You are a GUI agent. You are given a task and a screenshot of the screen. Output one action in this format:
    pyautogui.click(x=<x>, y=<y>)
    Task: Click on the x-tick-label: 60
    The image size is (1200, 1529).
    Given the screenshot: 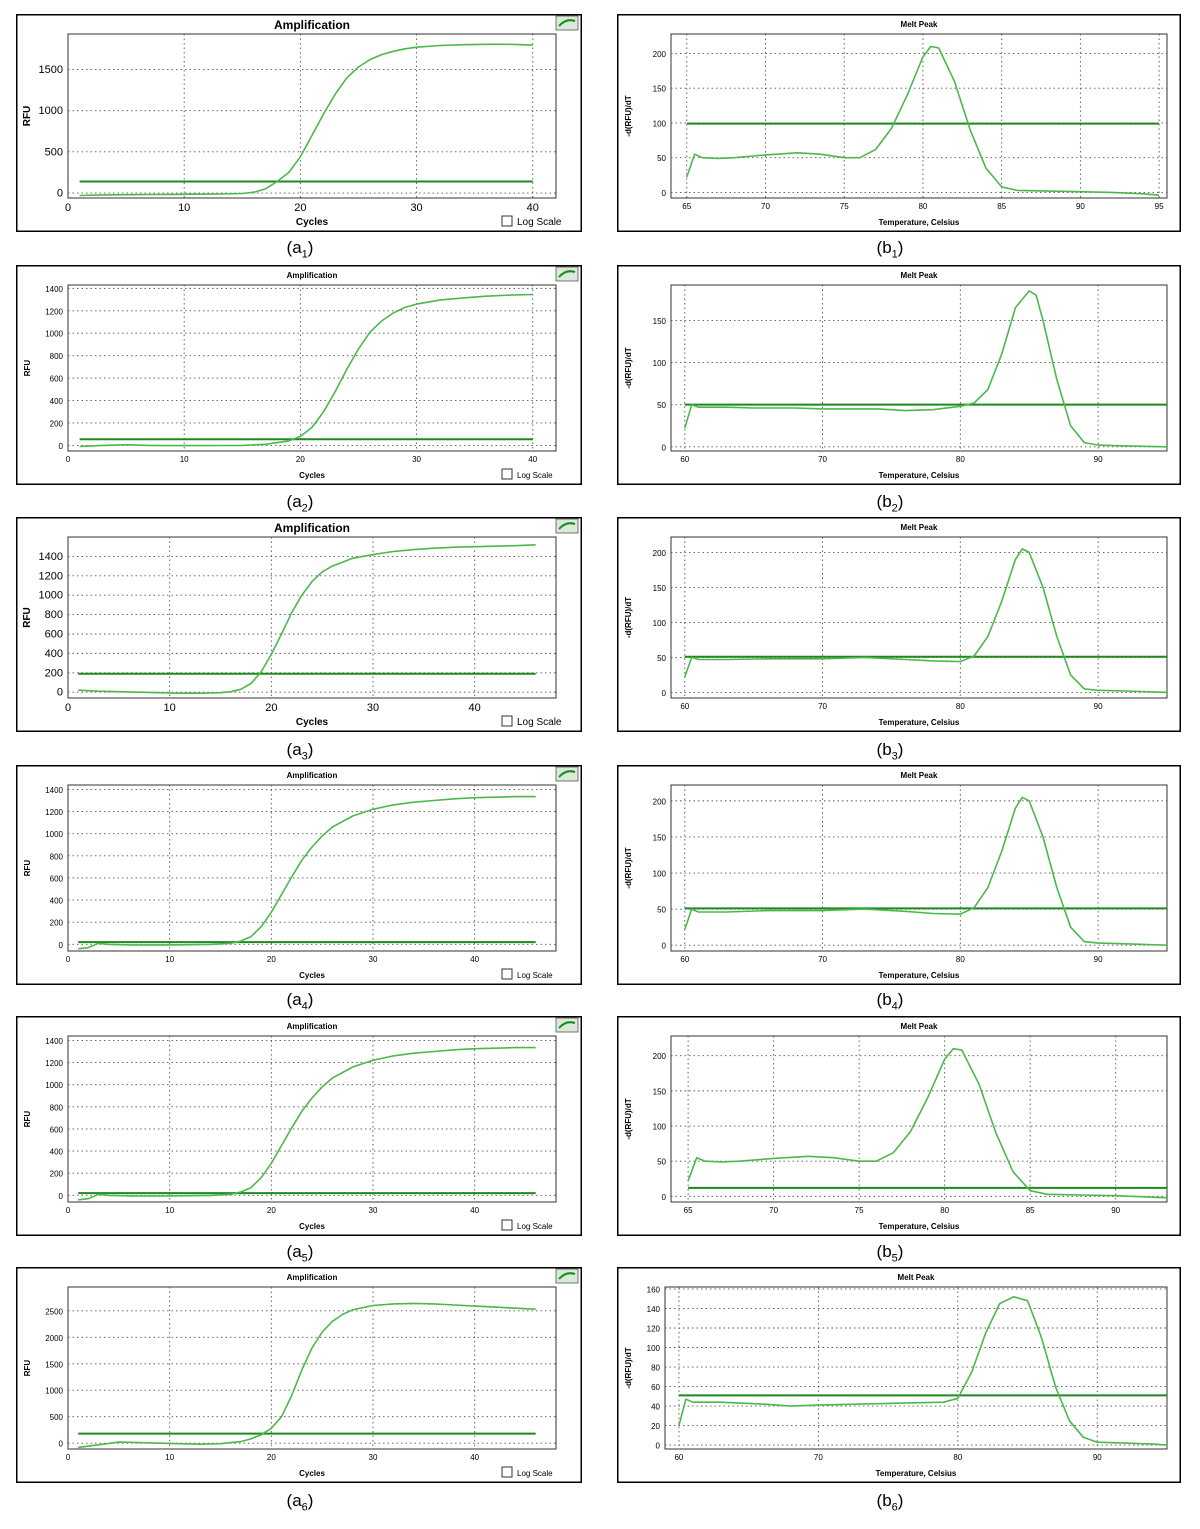 What is the action you would take?
    pyautogui.click(x=684, y=959)
    